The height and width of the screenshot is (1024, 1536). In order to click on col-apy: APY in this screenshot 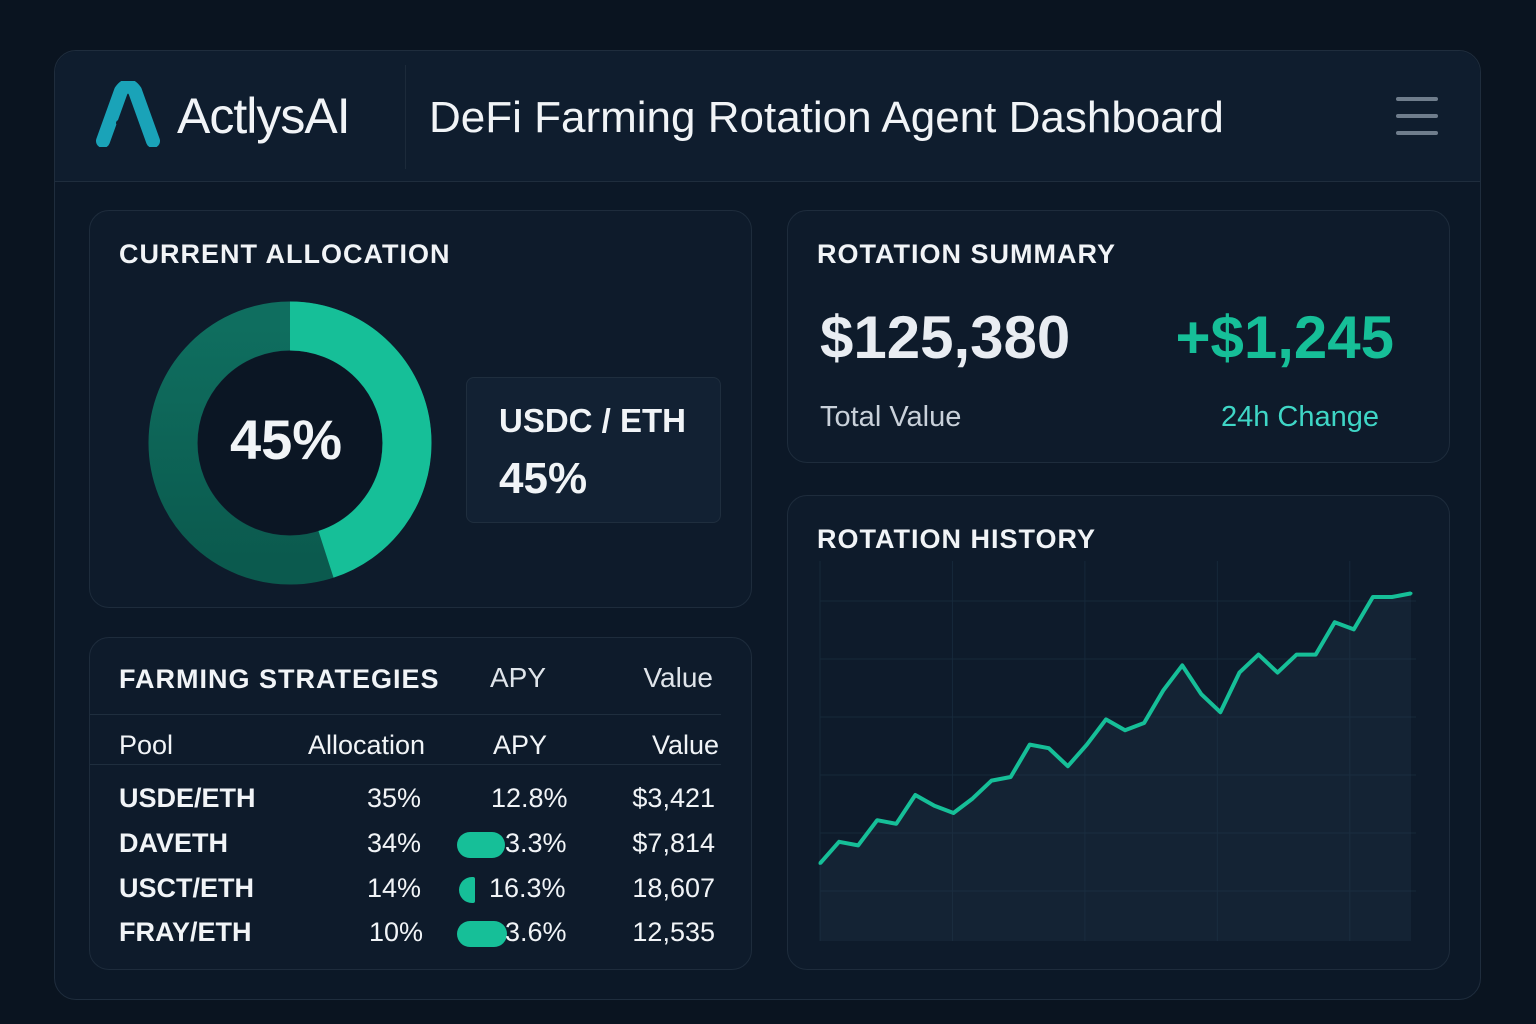, I will do `click(520, 745)`.